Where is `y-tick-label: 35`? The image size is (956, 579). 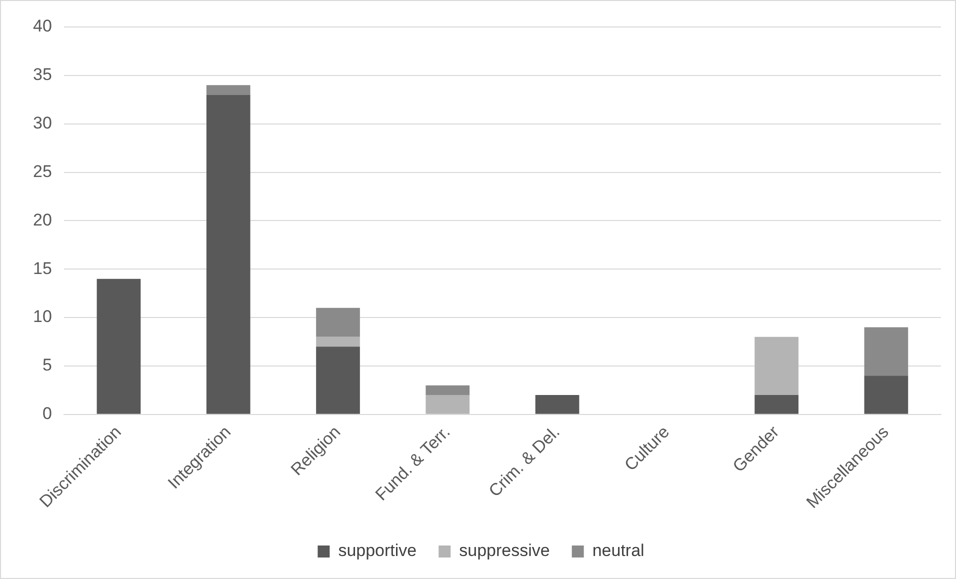 y-tick-label: 35 is located at coordinates (42, 74).